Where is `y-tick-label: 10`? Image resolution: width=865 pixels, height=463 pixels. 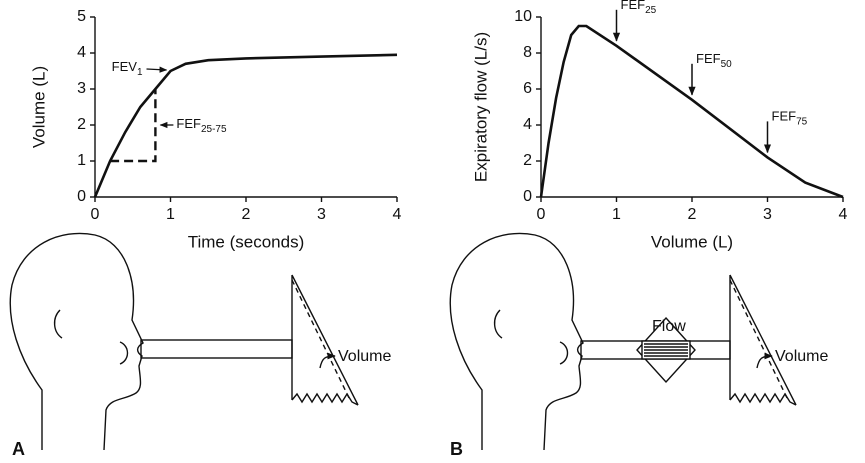
y-tick-label: 10 is located at coordinates (523, 16).